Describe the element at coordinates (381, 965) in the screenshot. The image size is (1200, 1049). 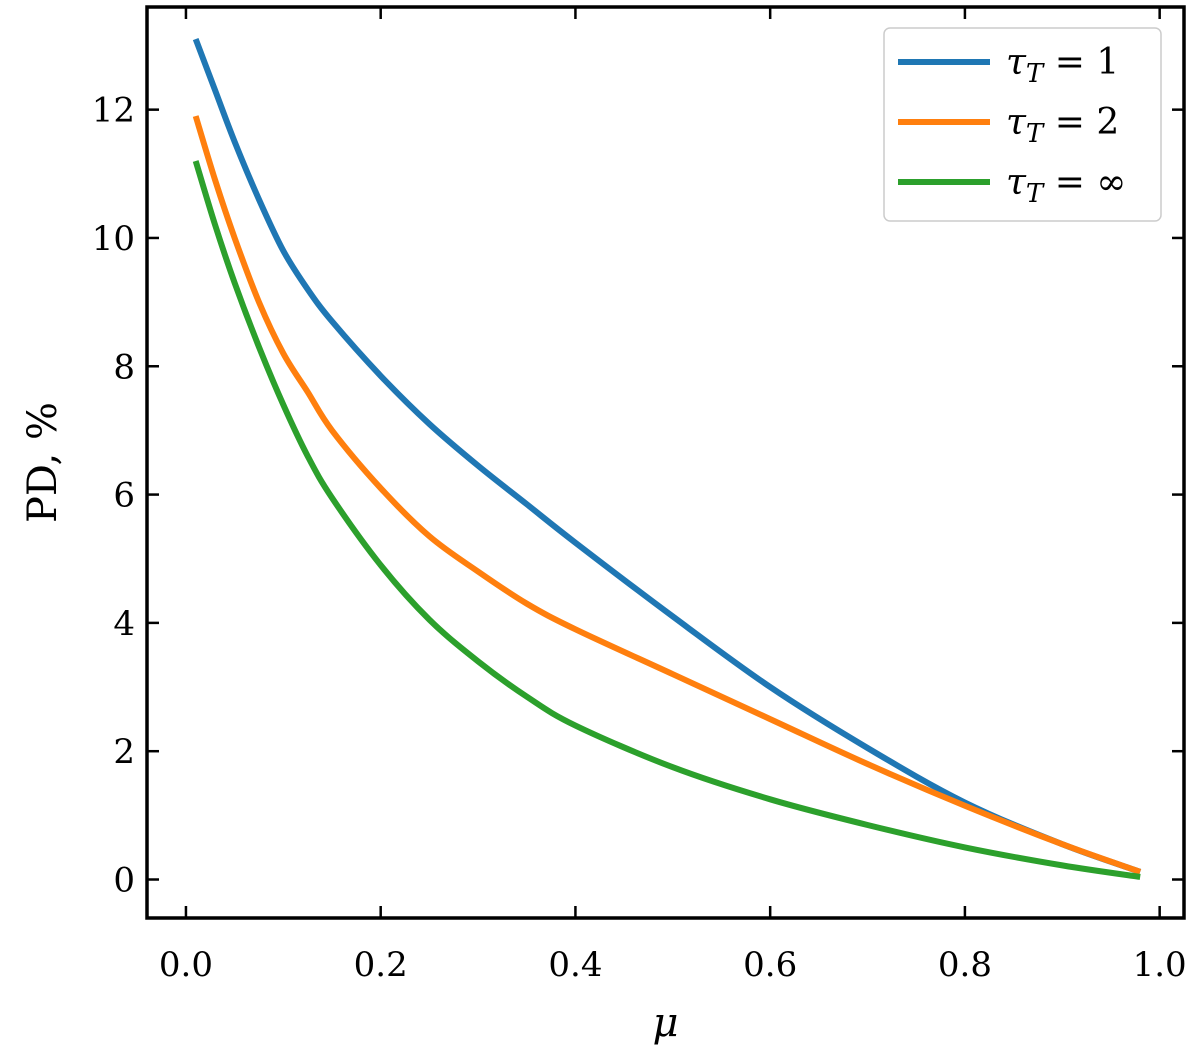
I see `x-tick-label: 0.2` at that location.